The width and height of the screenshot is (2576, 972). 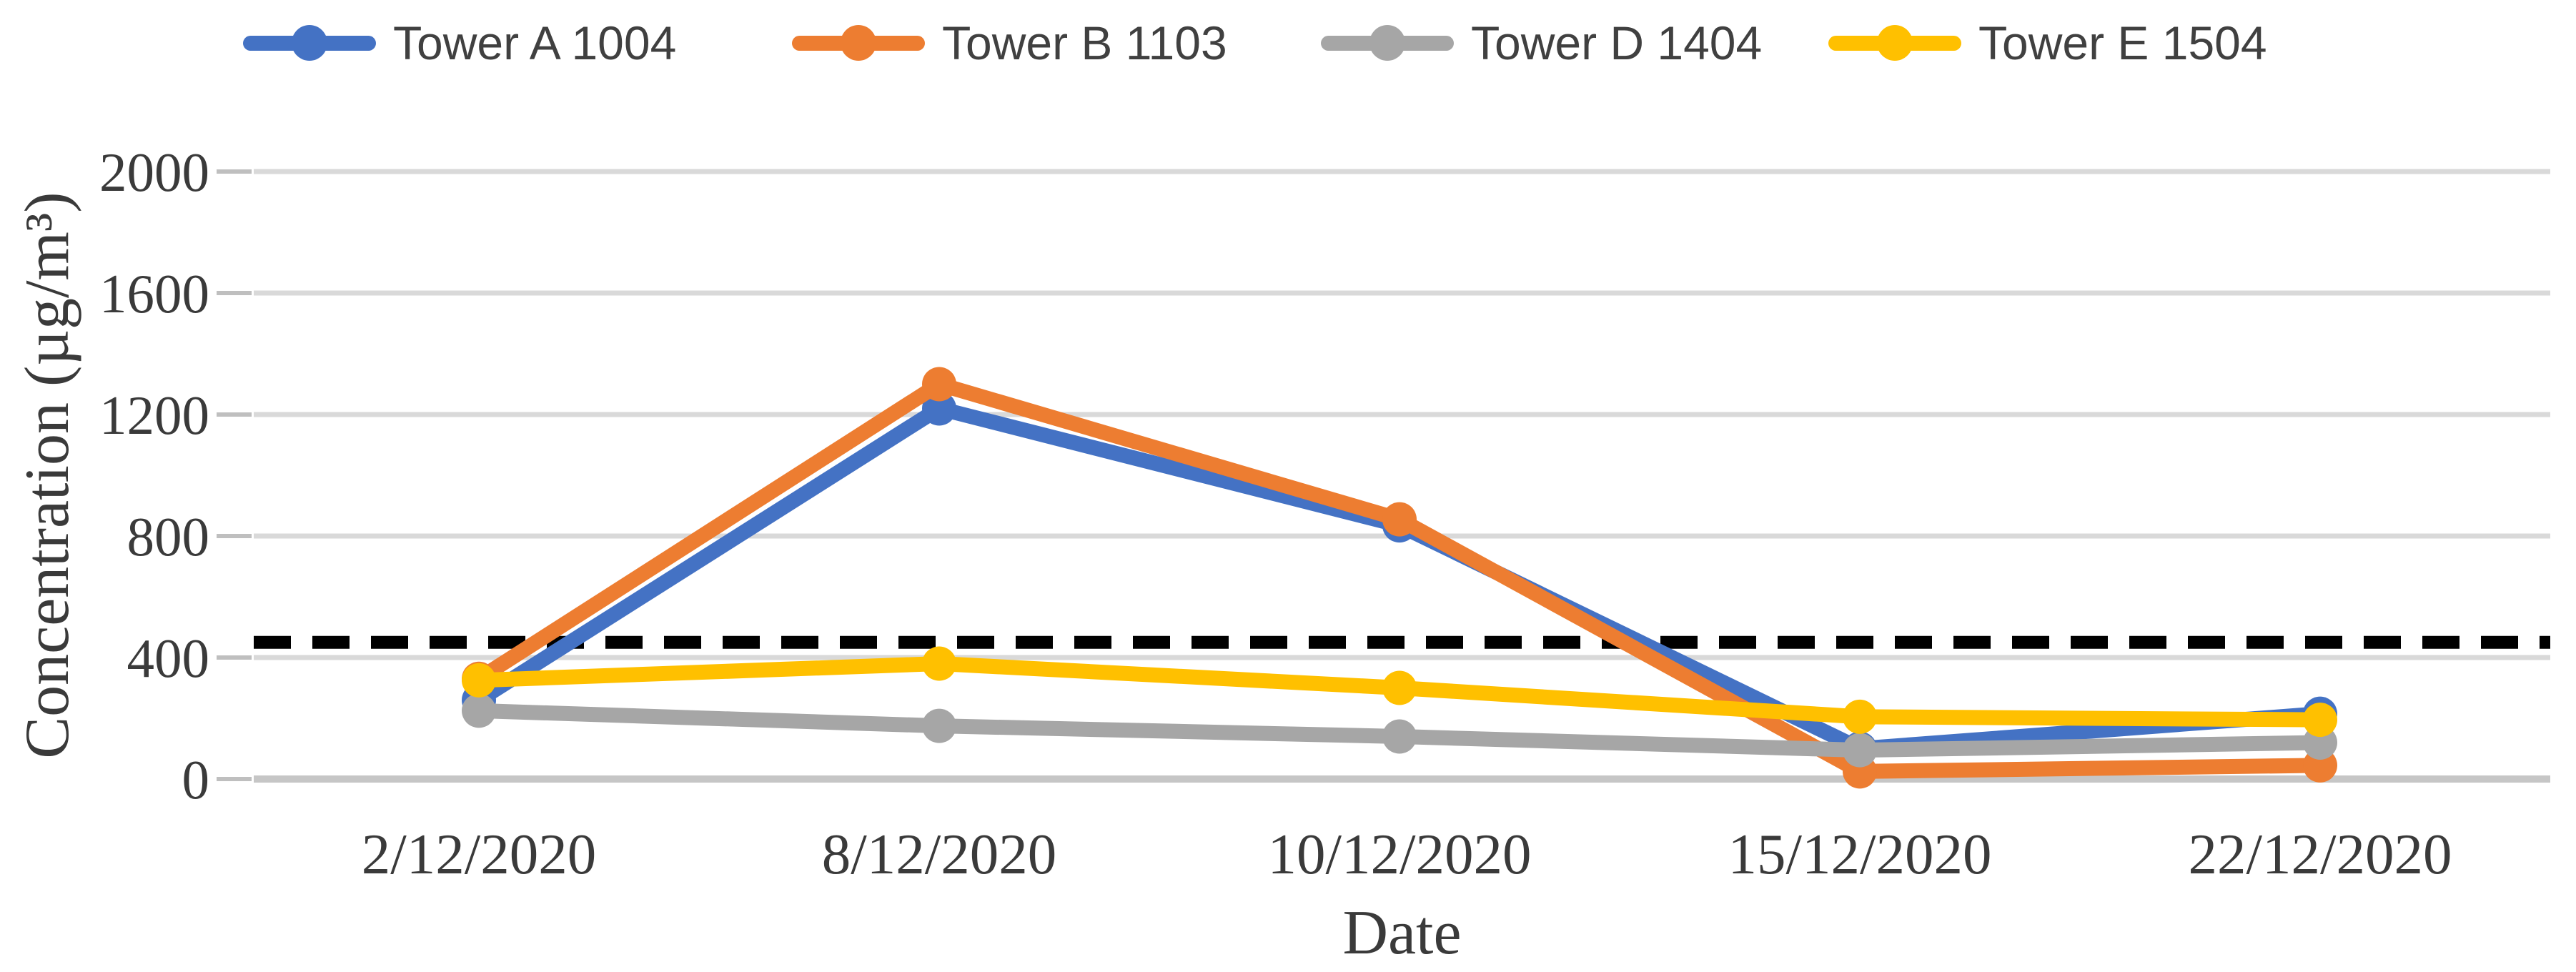 I want to click on legend-item-tower-e: Tower E 1504, so click(x=2048, y=43).